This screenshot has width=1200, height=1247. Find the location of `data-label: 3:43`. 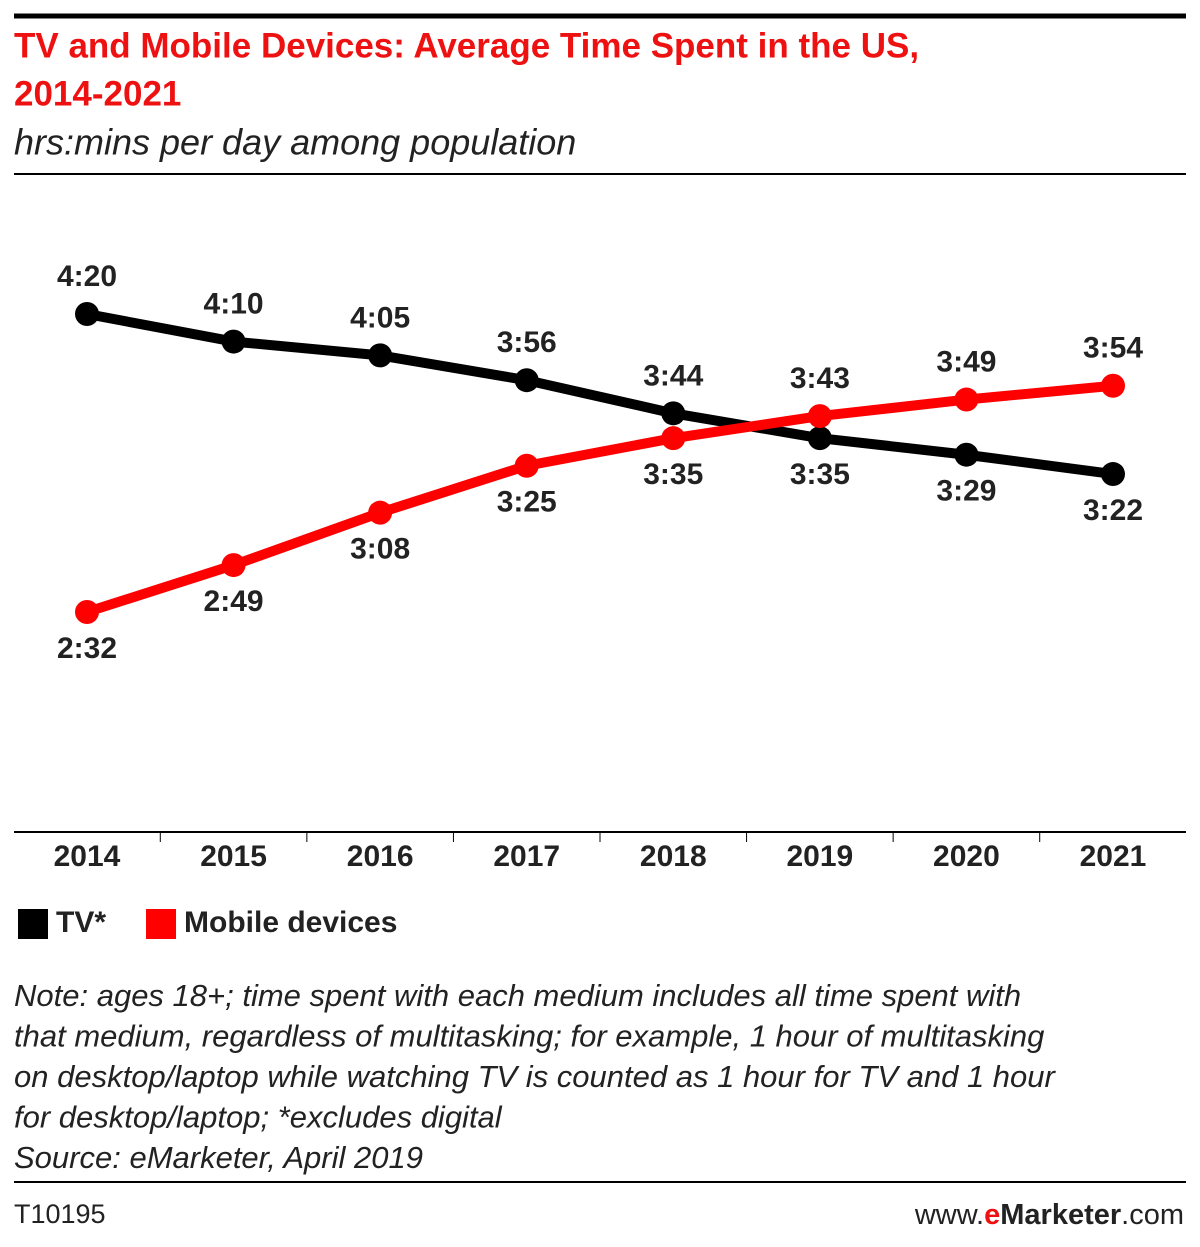

data-label: 3:43 is located at coordinates (820, 378).